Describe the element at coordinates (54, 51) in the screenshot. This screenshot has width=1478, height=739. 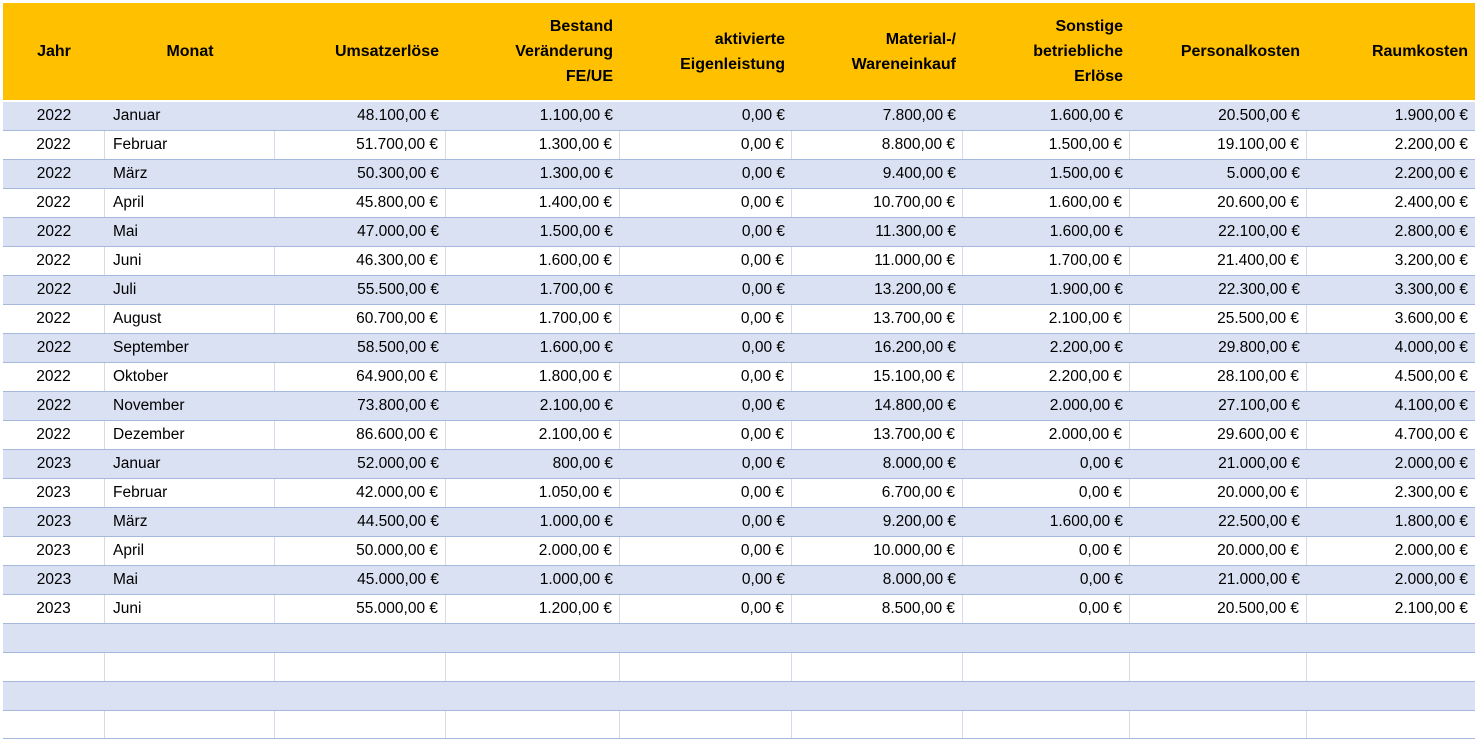
I see `column-header-jahr: Jahr` at that location.